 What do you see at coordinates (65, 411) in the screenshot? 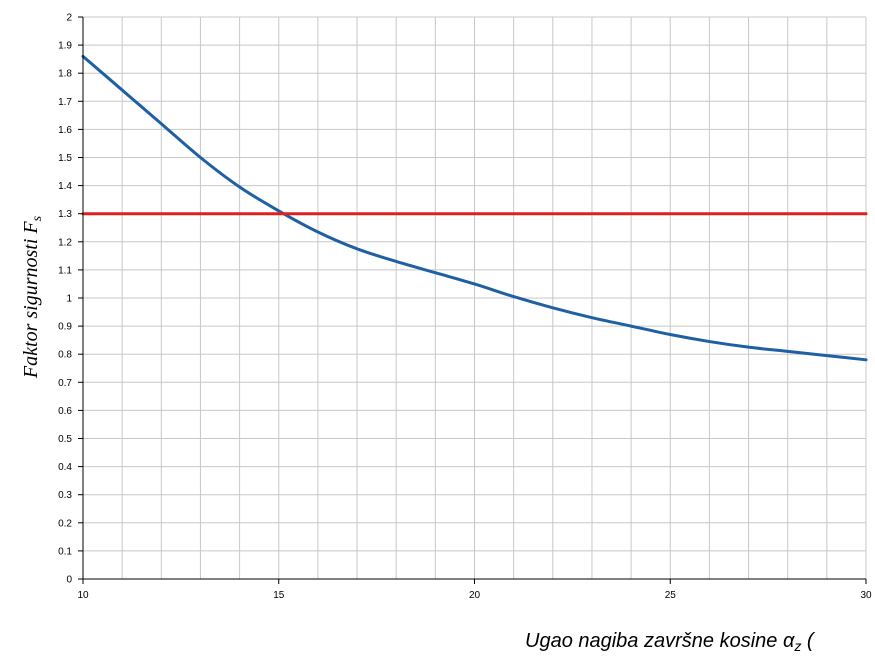
I see `y-tick-label: 0.6` at bounding box center [65, 411].